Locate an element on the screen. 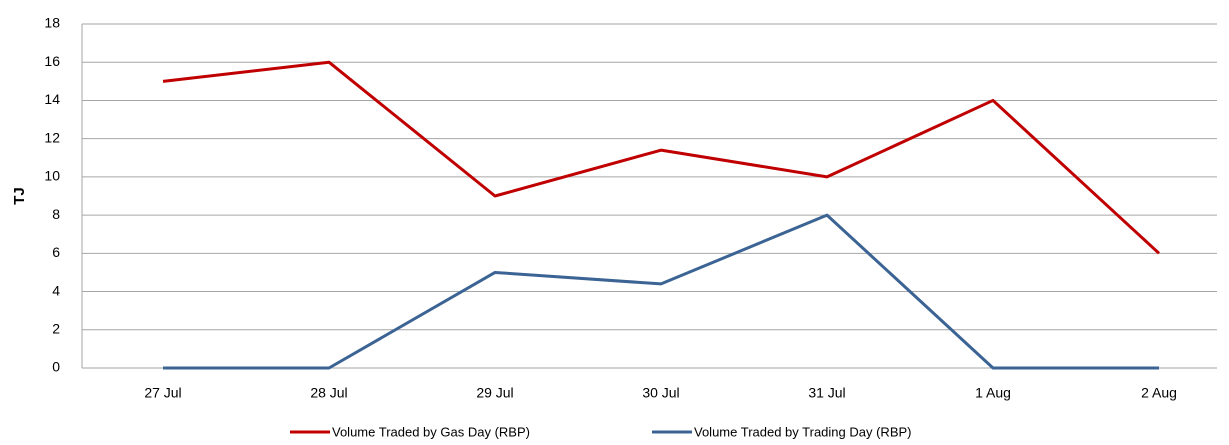  y-tick-label: 18 is located at coordinates (52, 23).